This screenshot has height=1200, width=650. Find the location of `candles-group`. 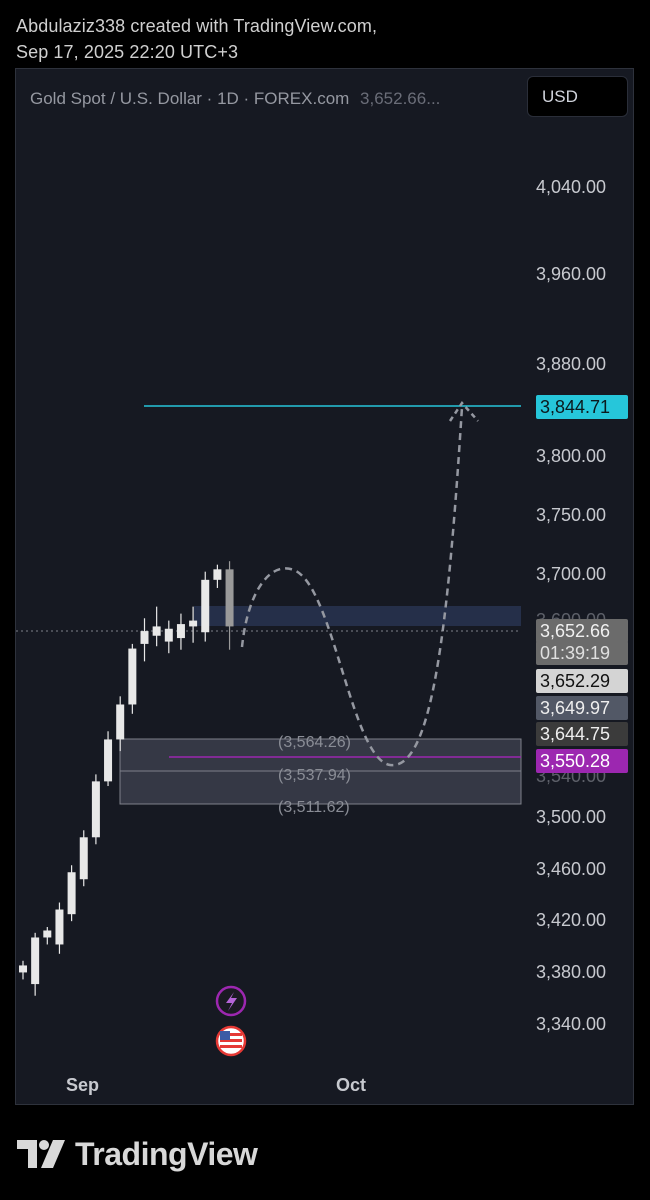

candles-group is located at coordinates (126, 778).